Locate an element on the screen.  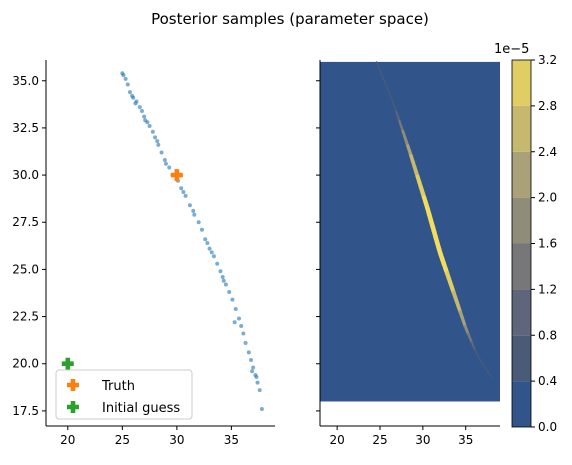
colorbar-tick-label: 0.0 is located at coordinates (547, 427).